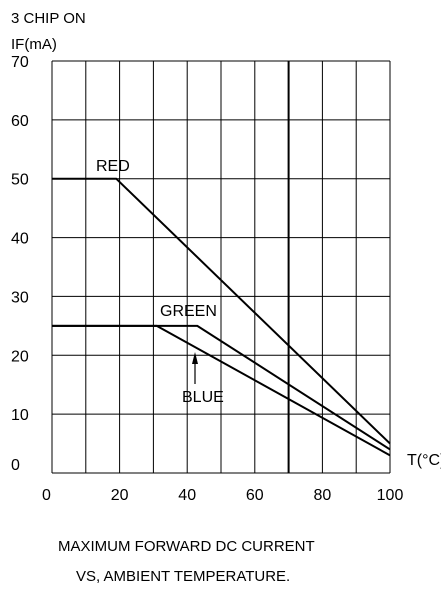 The height and width of the screenshot is (592, 441). What do you see at coordinates (195, 368) in the screenshot?
I see `blue-pointer-arrow` at bounding box center [195, 368].